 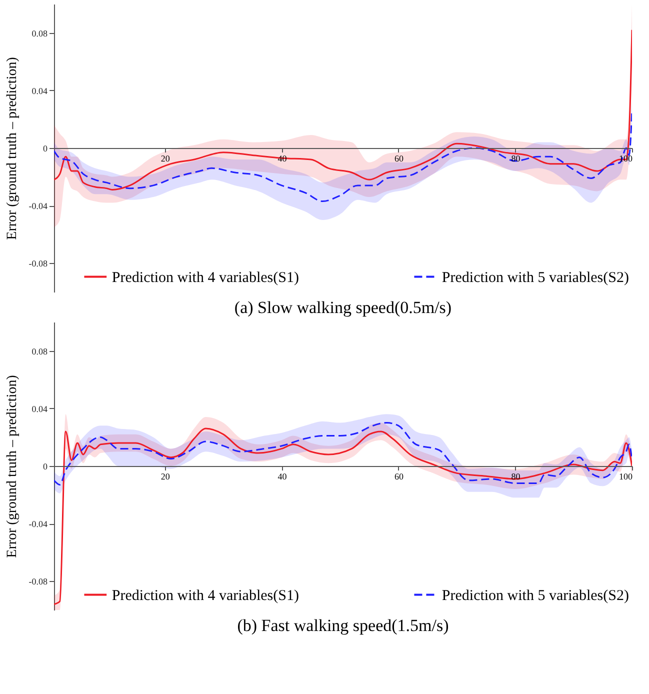 What do you see at coordinates (626, 477) in the screenshot?
I see `x-tick-label: 100` at bounding box center [626, 477].